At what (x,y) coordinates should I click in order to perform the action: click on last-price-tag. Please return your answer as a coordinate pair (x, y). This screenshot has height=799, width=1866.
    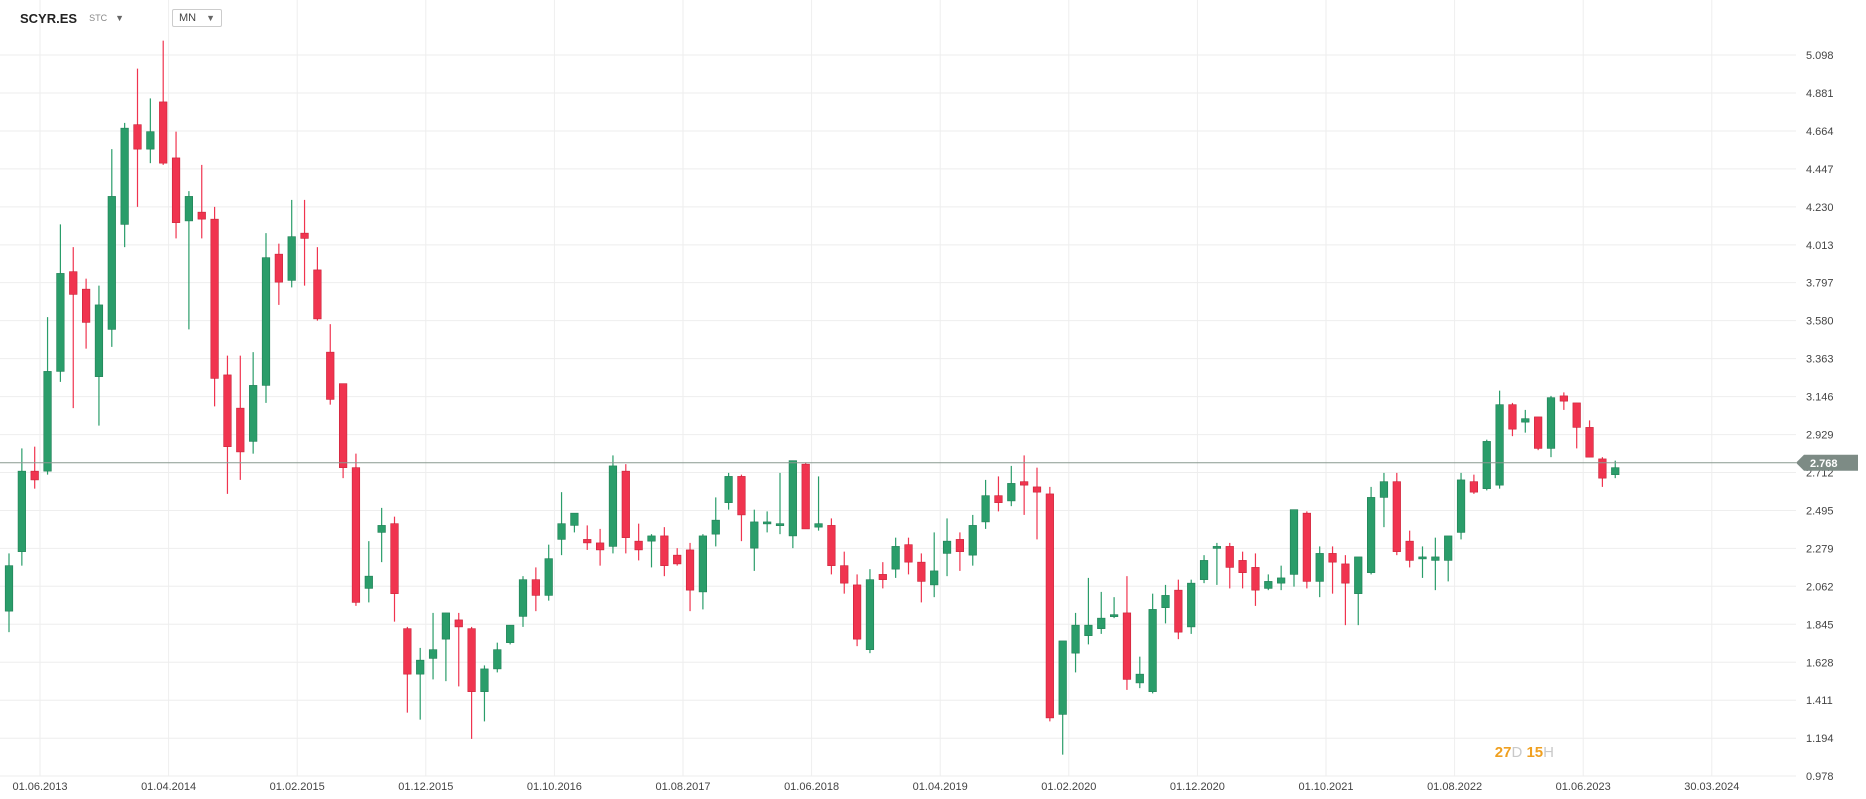
    Looking at the image, I should click on (1827, 462).